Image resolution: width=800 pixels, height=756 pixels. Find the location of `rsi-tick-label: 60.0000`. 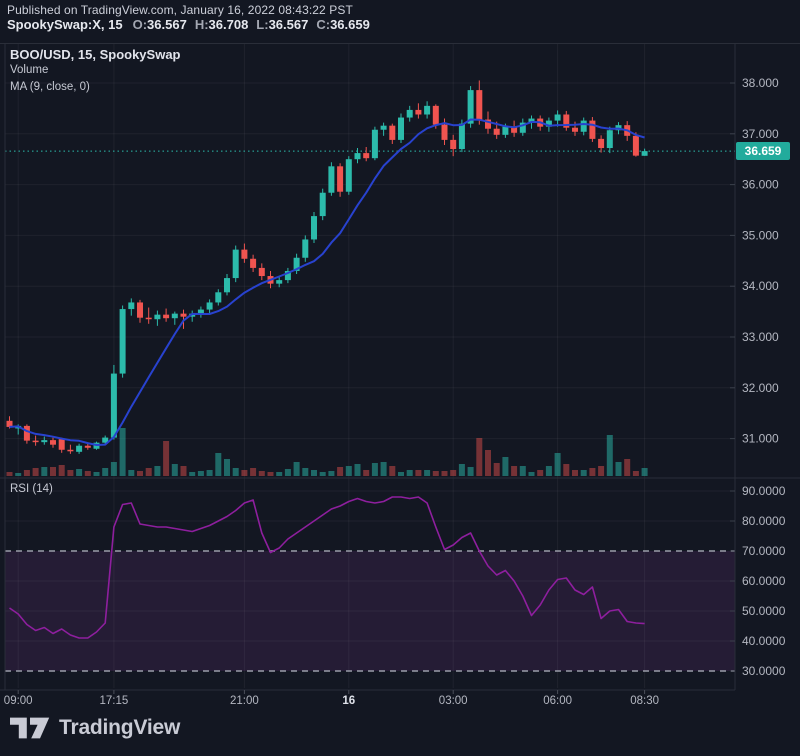

rsi-tick-label: 60.0000 is located at coordinates (764, 581).